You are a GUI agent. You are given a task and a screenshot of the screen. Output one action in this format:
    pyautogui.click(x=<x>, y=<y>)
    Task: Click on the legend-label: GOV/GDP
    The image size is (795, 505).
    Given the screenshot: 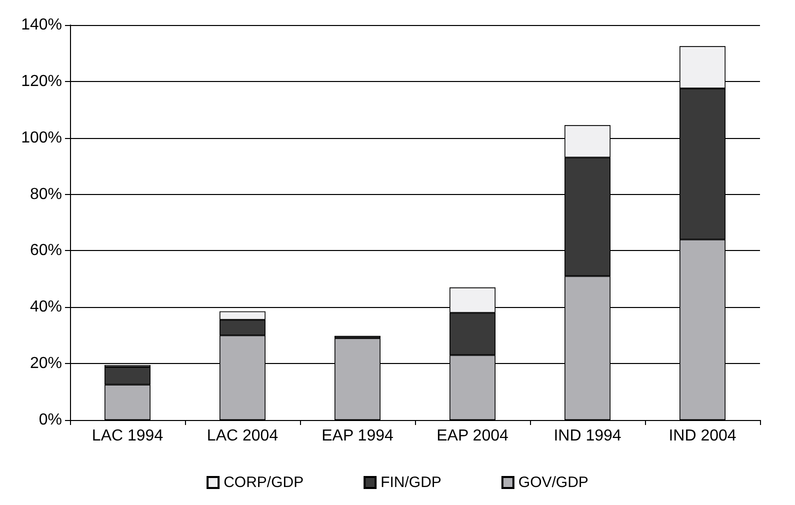 What is the action you would take?
    pyautogui.click(x=553, y=482)
    